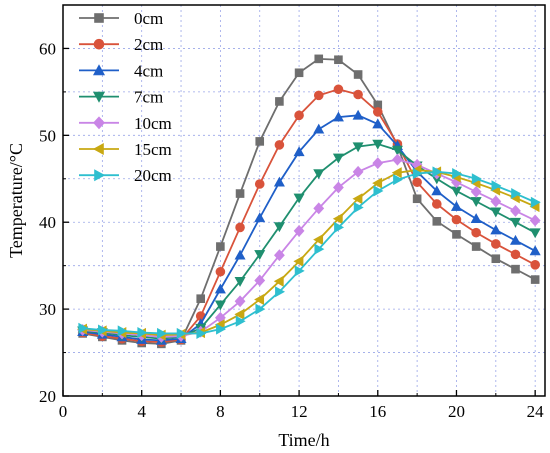  What do you see at coordinates (121, 18) in the screenshot?
I see `legend-entry-0cm: 0cm` at bounding box center [121, 18].